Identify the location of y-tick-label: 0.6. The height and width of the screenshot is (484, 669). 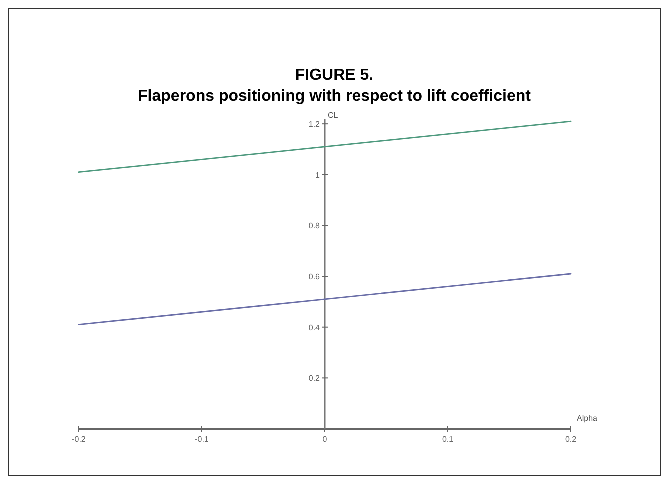
(314, 277).